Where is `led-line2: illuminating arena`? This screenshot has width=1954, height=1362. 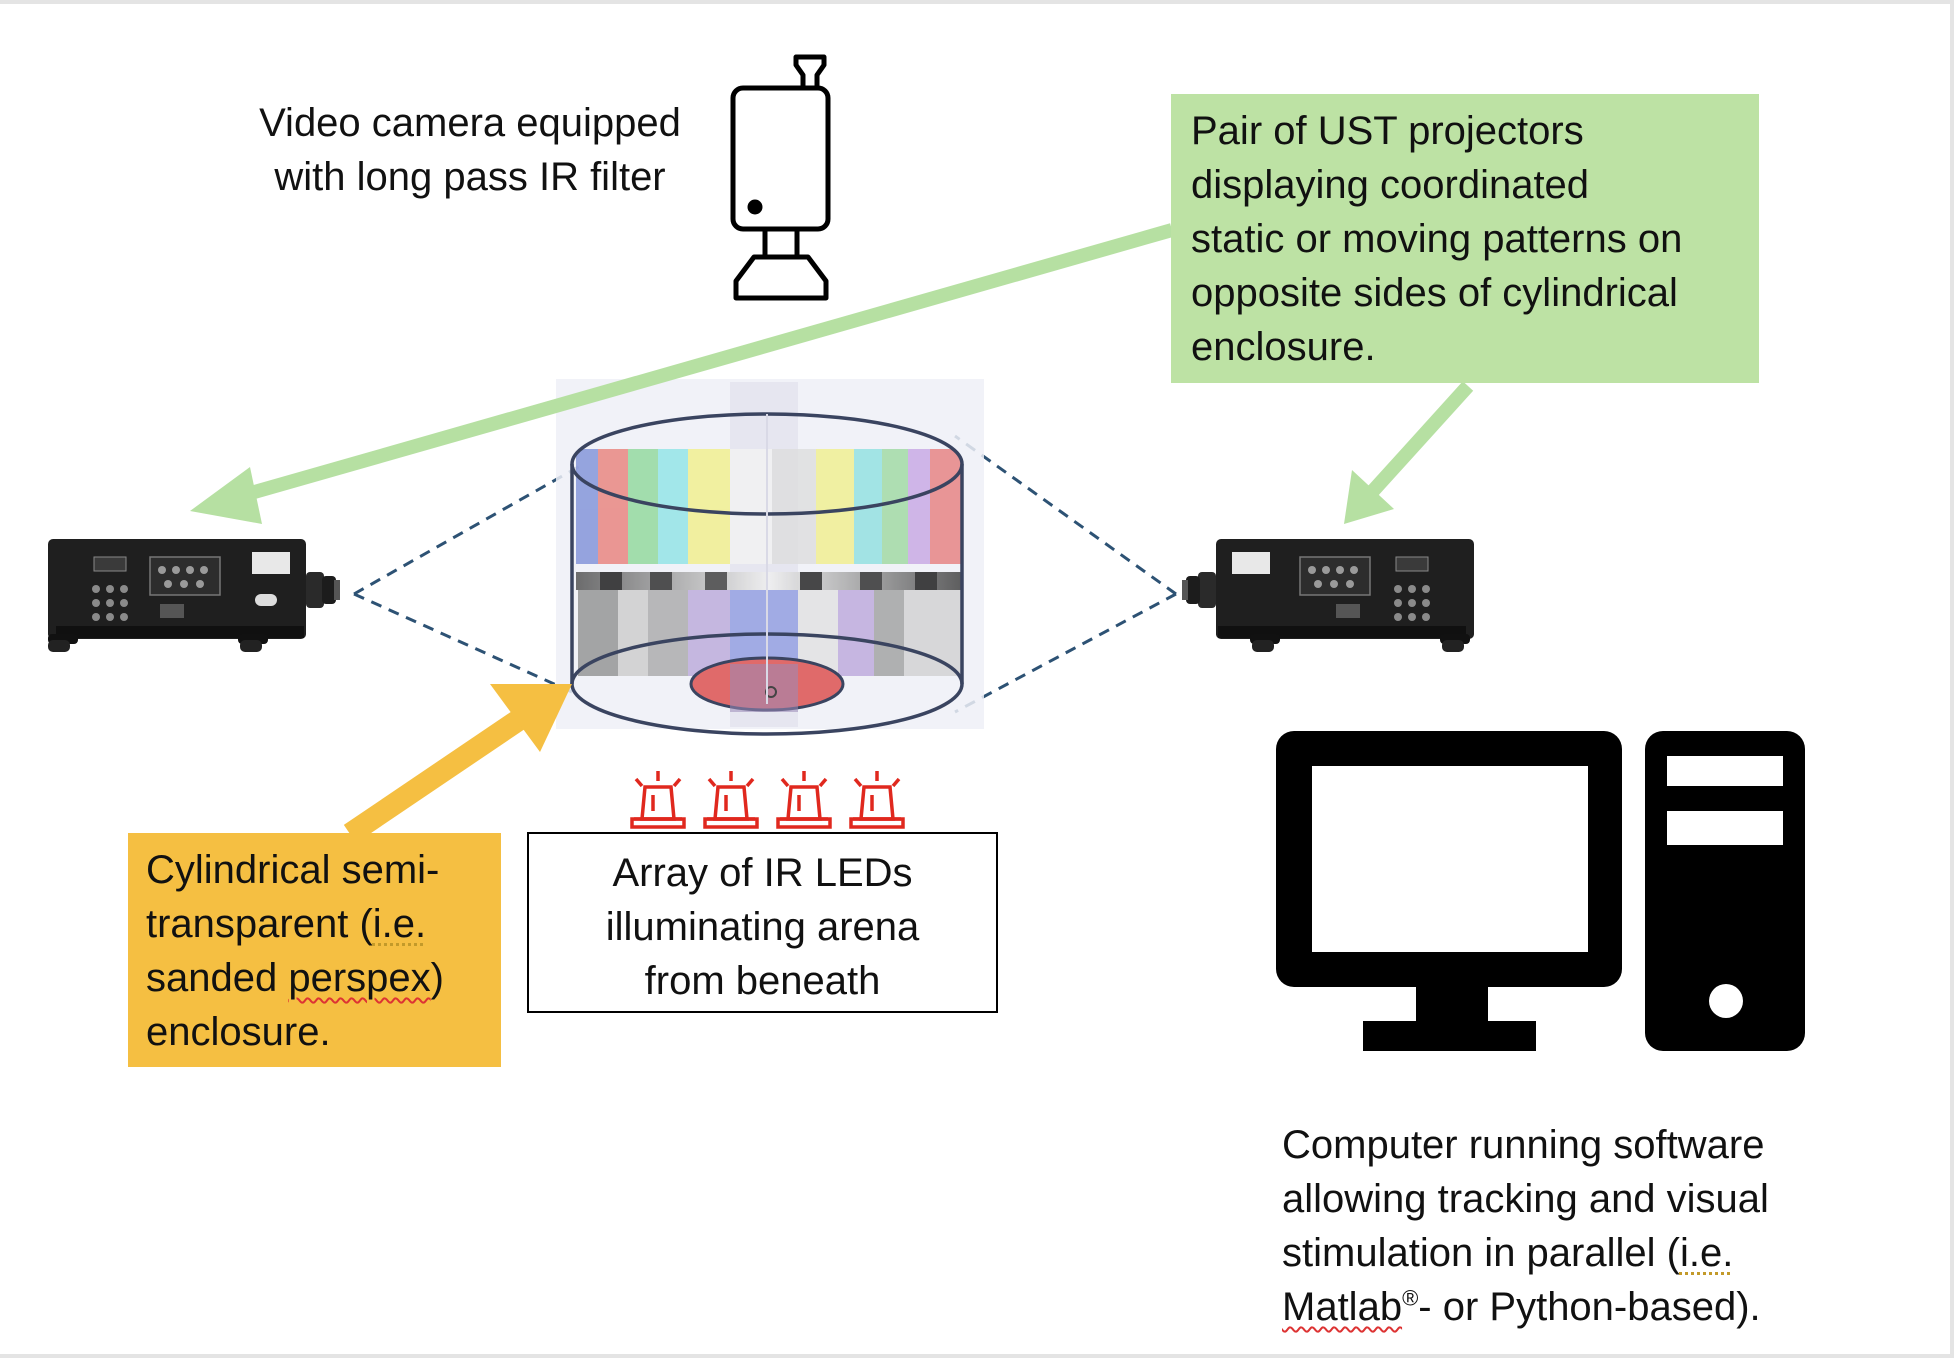
led-line2: illuminating arena is located at coordinates (762, 927).